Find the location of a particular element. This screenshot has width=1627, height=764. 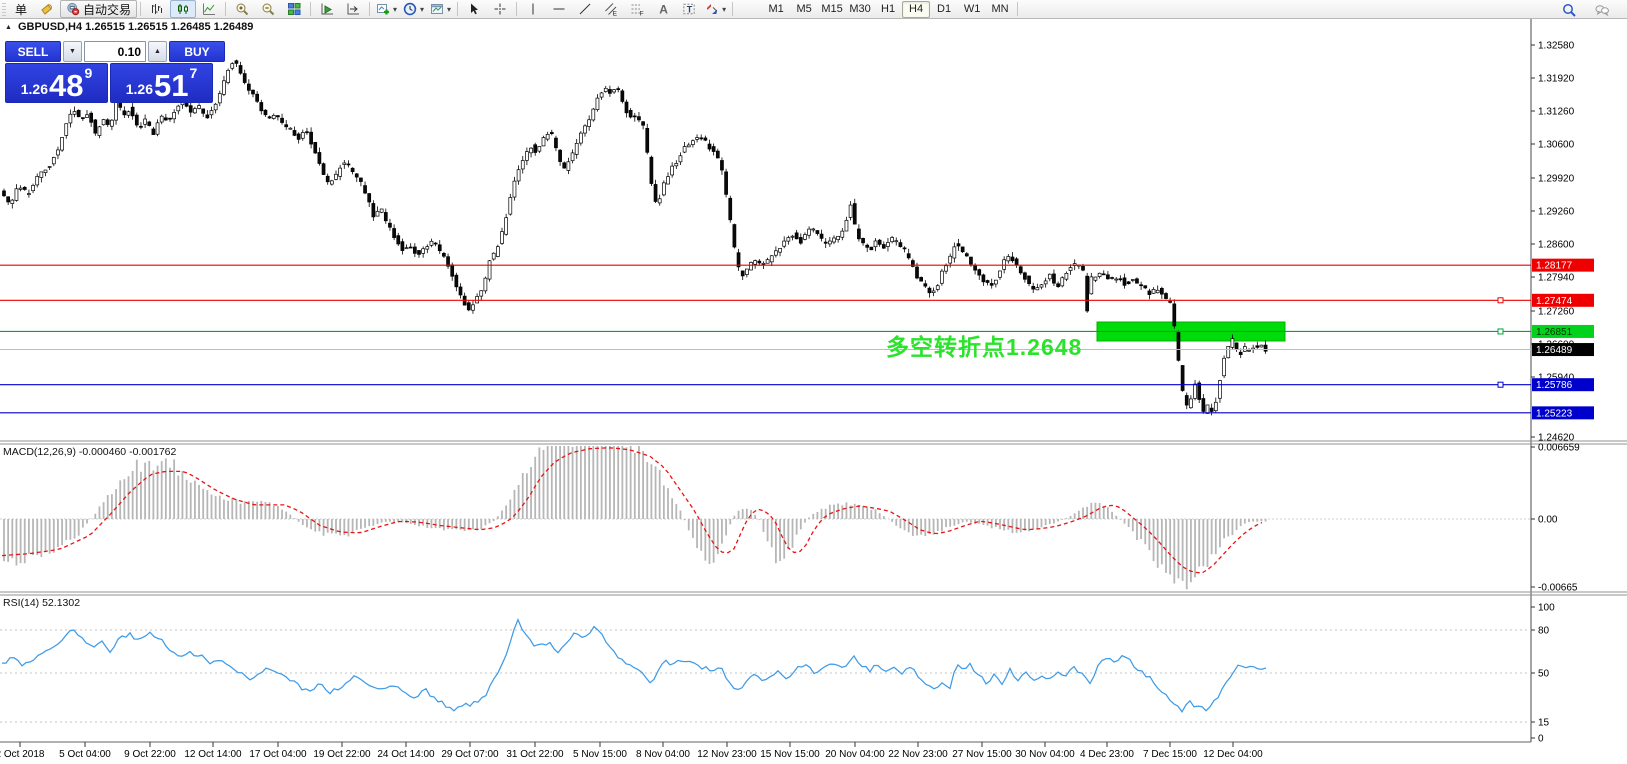

vertical-line-icon is located at coordinates (533, 9).